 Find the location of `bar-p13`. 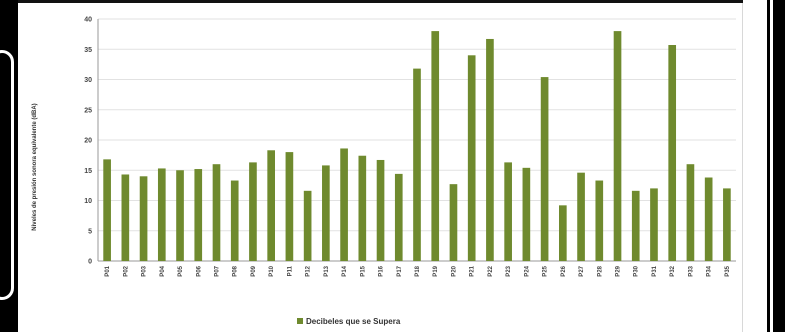

bar-p13 is located at coordinates (326, 213).